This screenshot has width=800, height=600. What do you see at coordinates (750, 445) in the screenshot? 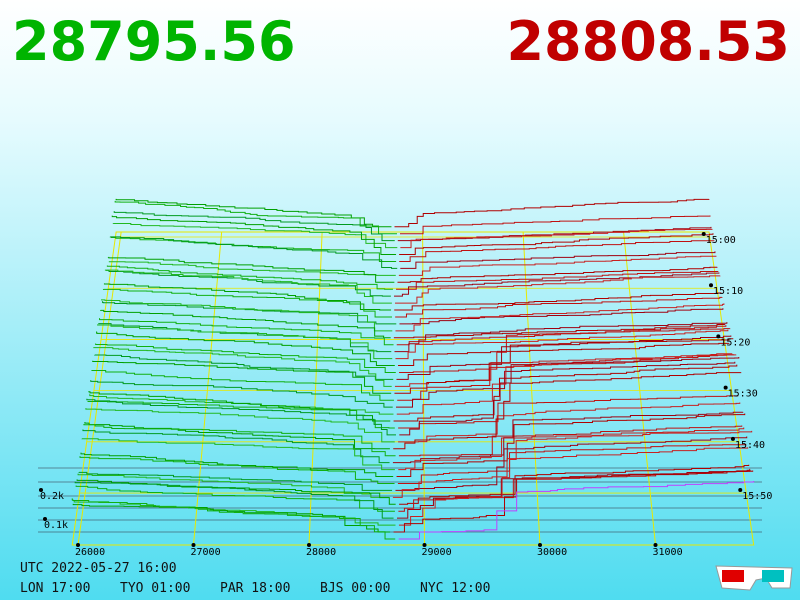
I see `time-label: 15:40` at bounding box center [750, 445].